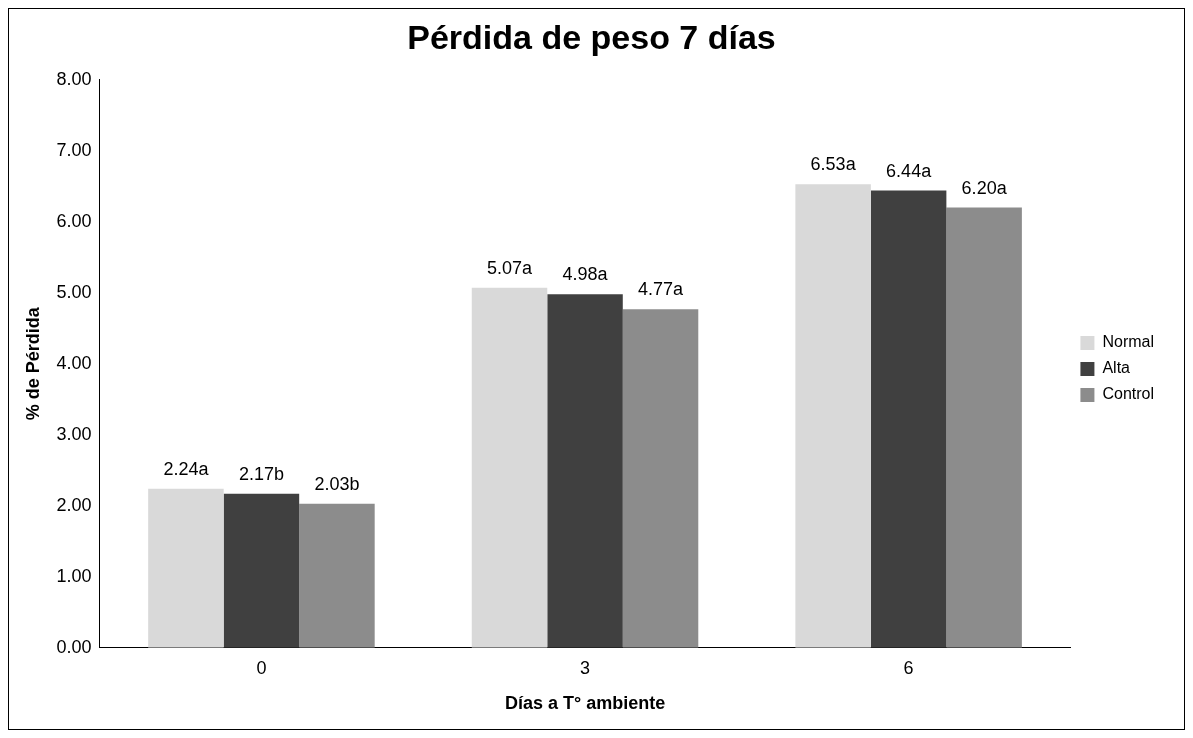 Image resolution: width=1193 pixels, height=738 pixels. I want to click on y-tick-label: 7.00, so click(74, 149).